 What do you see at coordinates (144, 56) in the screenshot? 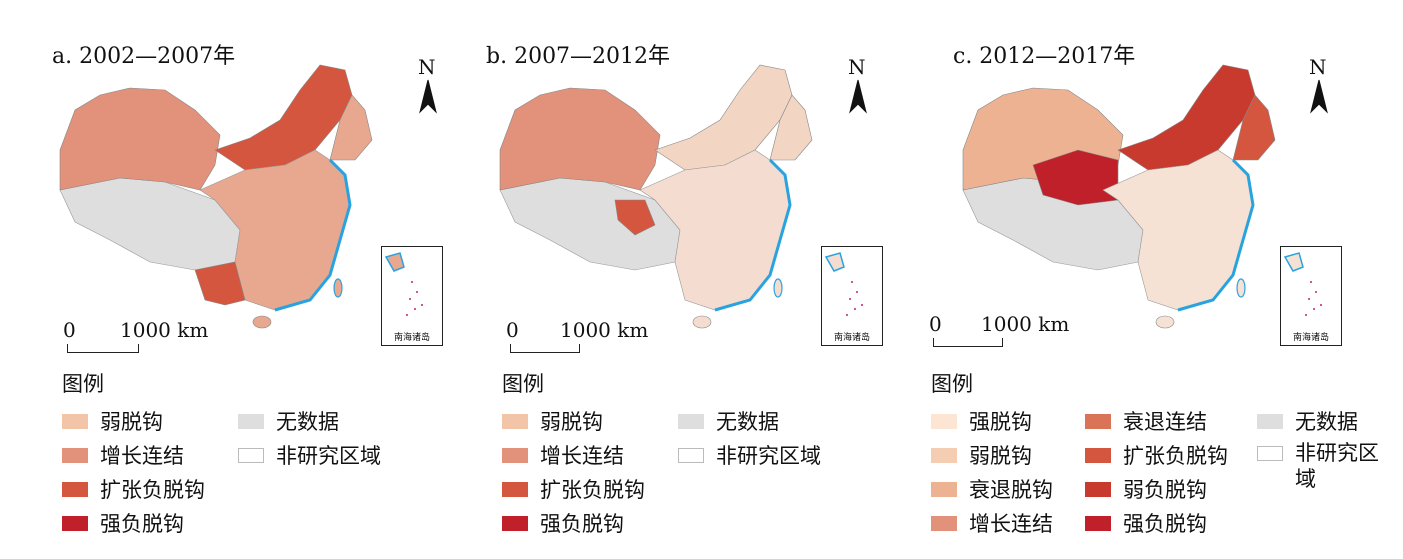
I see `panel-title: a. 2002—2007年` at bounding box center [144, 56].